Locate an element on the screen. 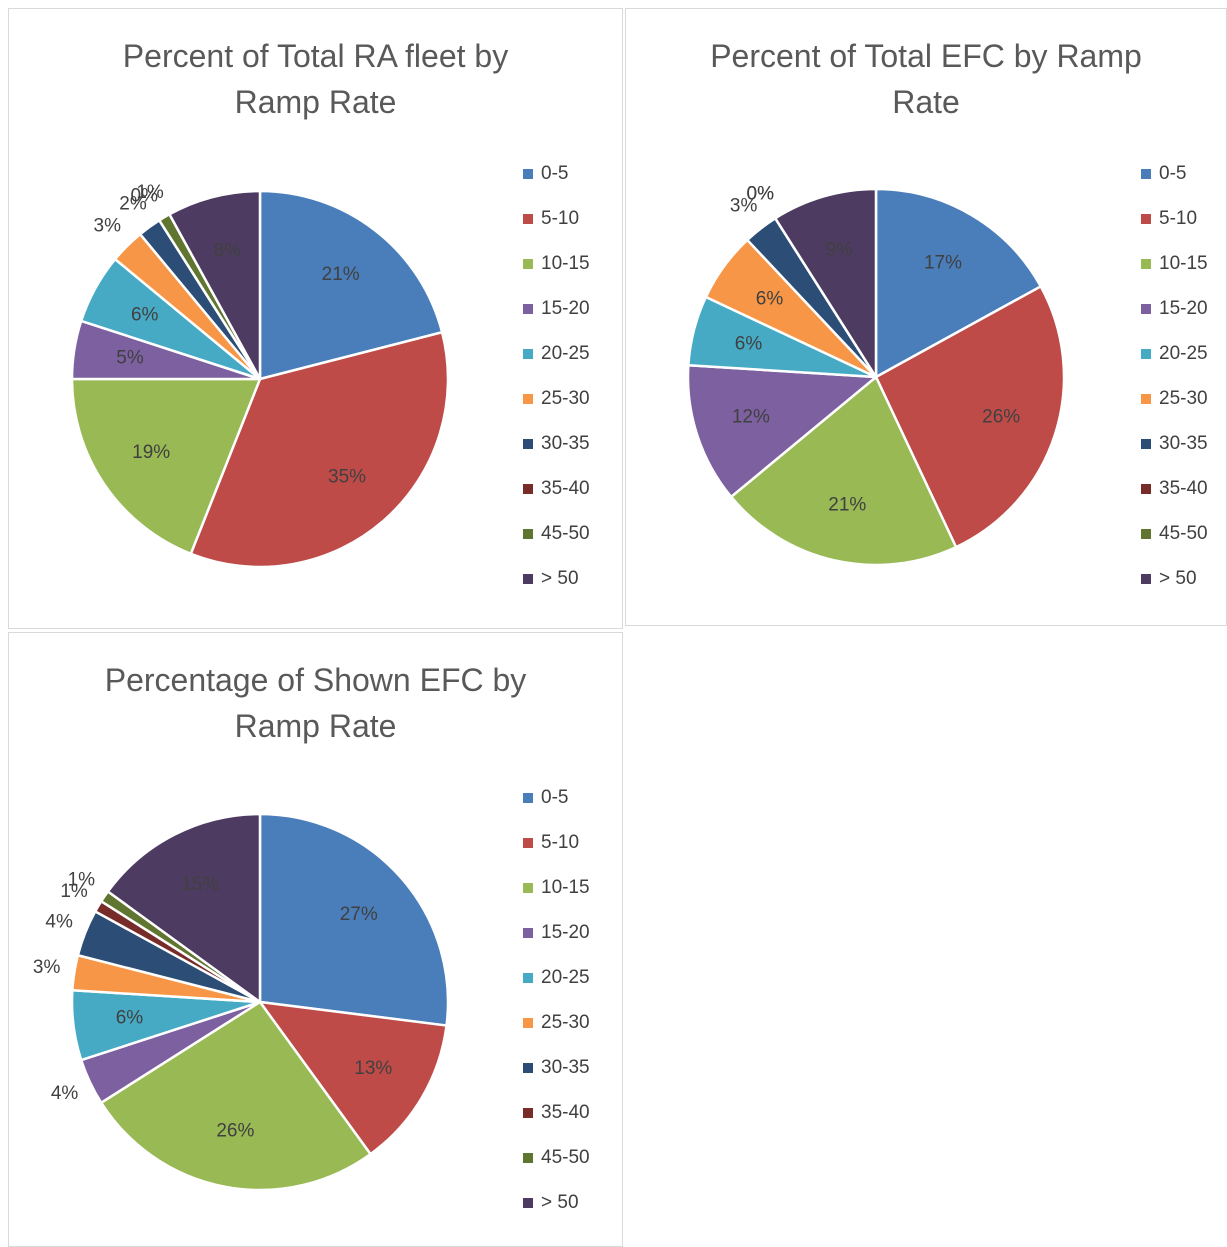  data-label: 15% is located at coordinates (200, 884).